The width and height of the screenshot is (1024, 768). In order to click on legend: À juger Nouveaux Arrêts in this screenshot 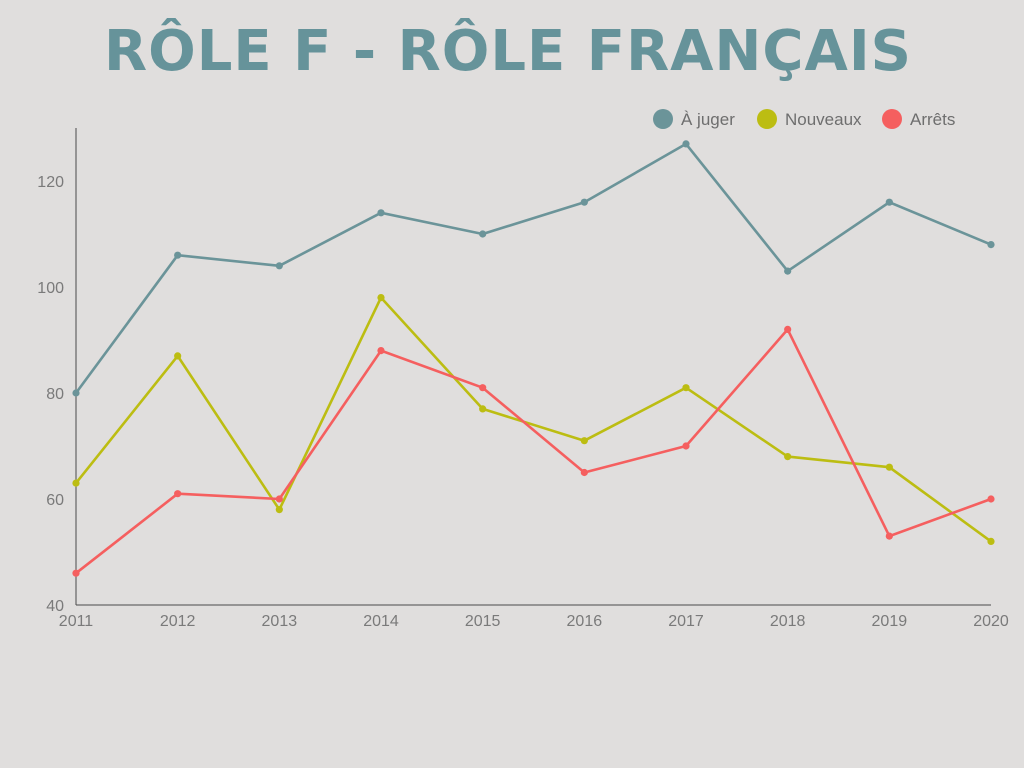, I will do `click(804, 119)`.